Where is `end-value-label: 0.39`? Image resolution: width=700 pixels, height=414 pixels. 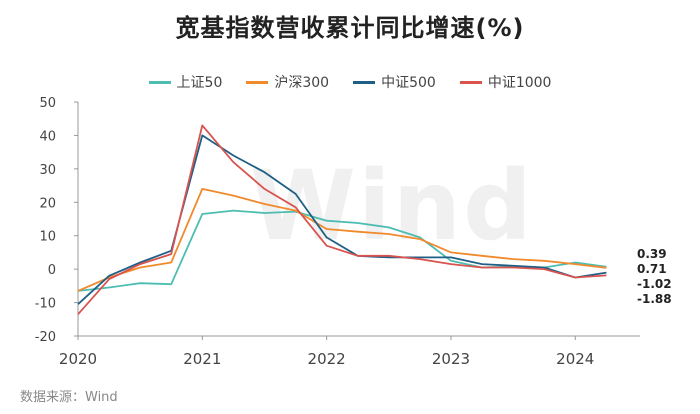 end-value-label: 0.39 is located at coordinates (652, 254).